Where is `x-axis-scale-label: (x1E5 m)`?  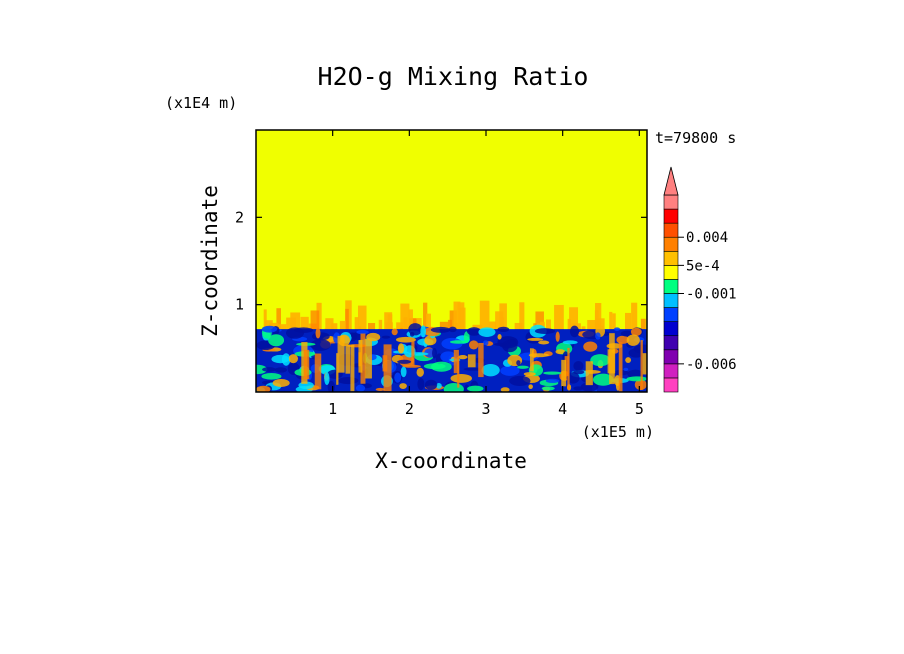
x-axis-scale-label: (x1E5 m) is located at coordinates (618, 432).